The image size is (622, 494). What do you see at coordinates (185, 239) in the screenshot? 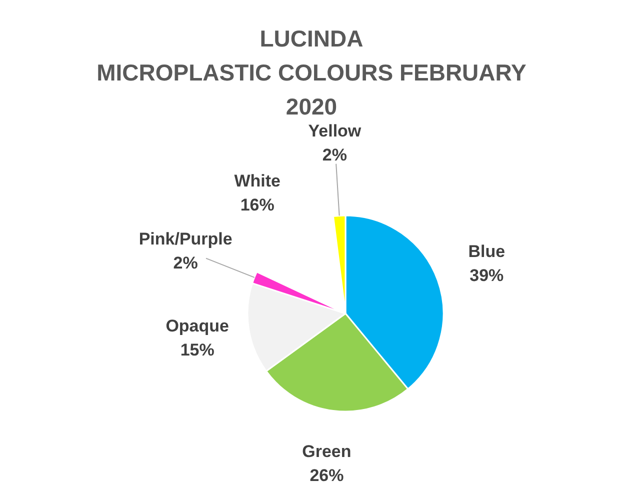
I see `slice-label: Pink/Purple` at bounding box center [185, 239].